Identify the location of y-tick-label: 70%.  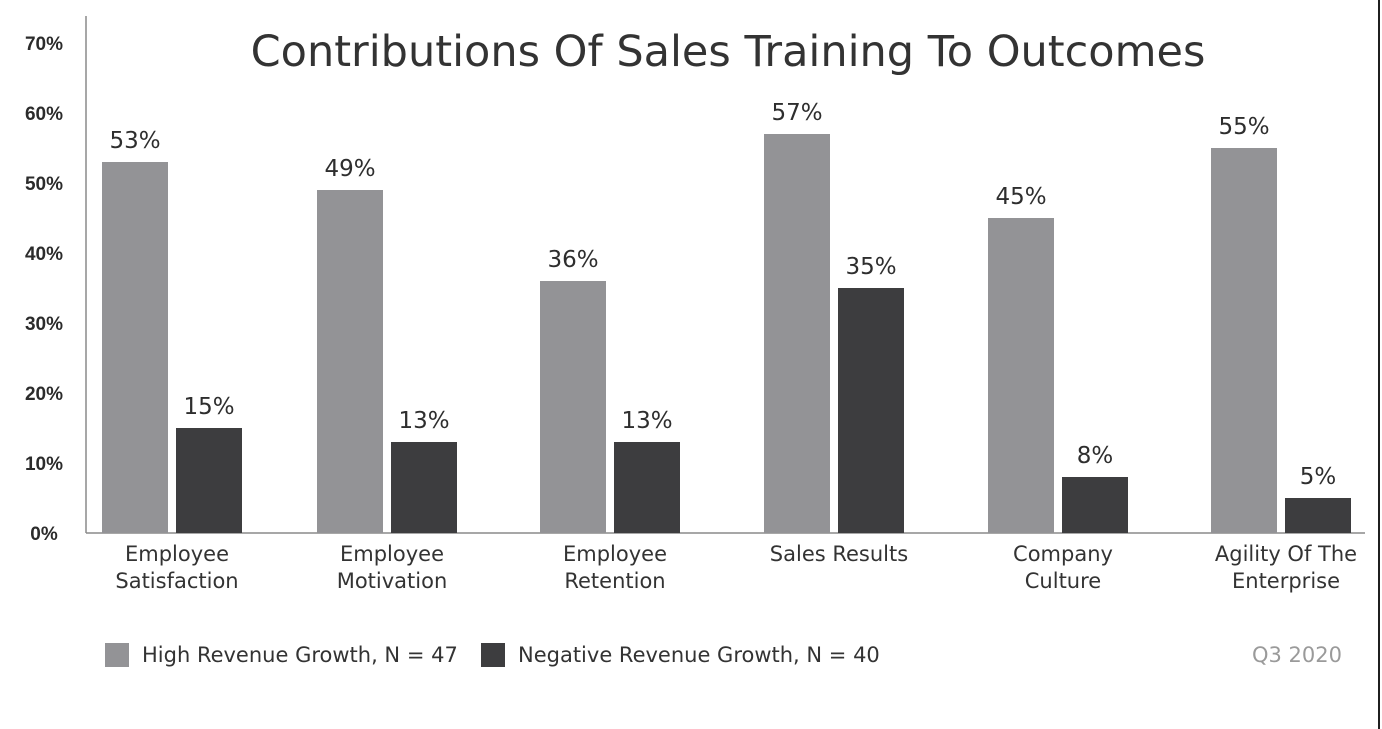
(44, 44).